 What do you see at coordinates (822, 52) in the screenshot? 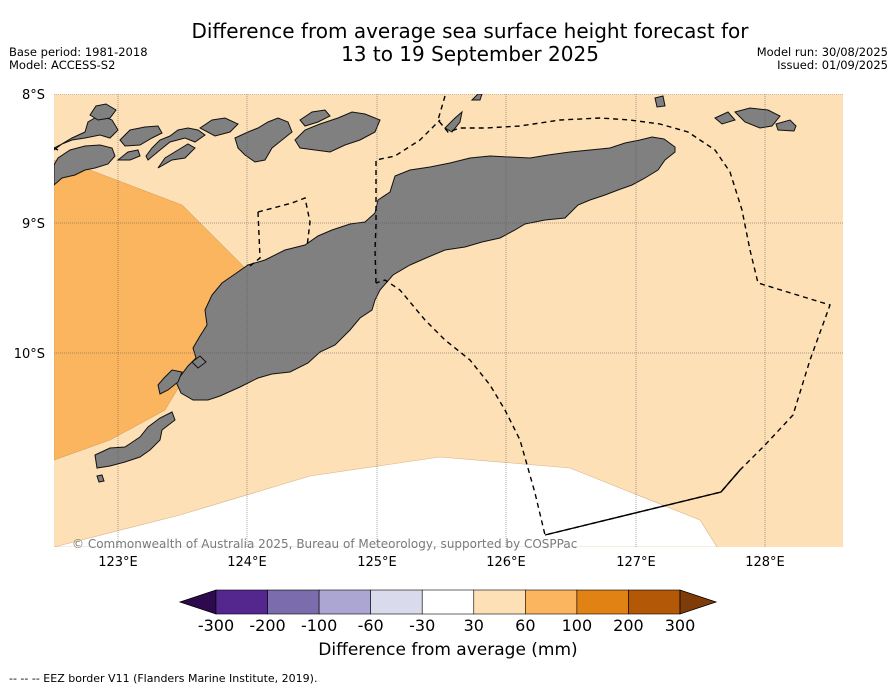
I see `model-run: Model run: 30/08/2025` at bounding box center [822, 52].